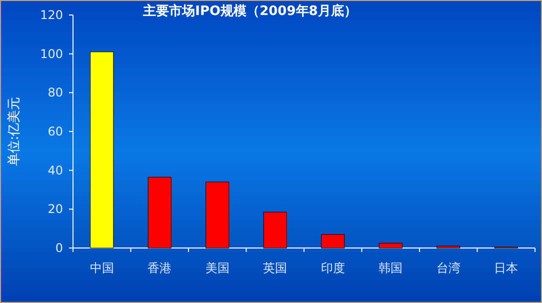  What do you see at coordinates (59, 248) in the screenshot?
I see `y-tick-label: 0` at bounding box center [59, 248].